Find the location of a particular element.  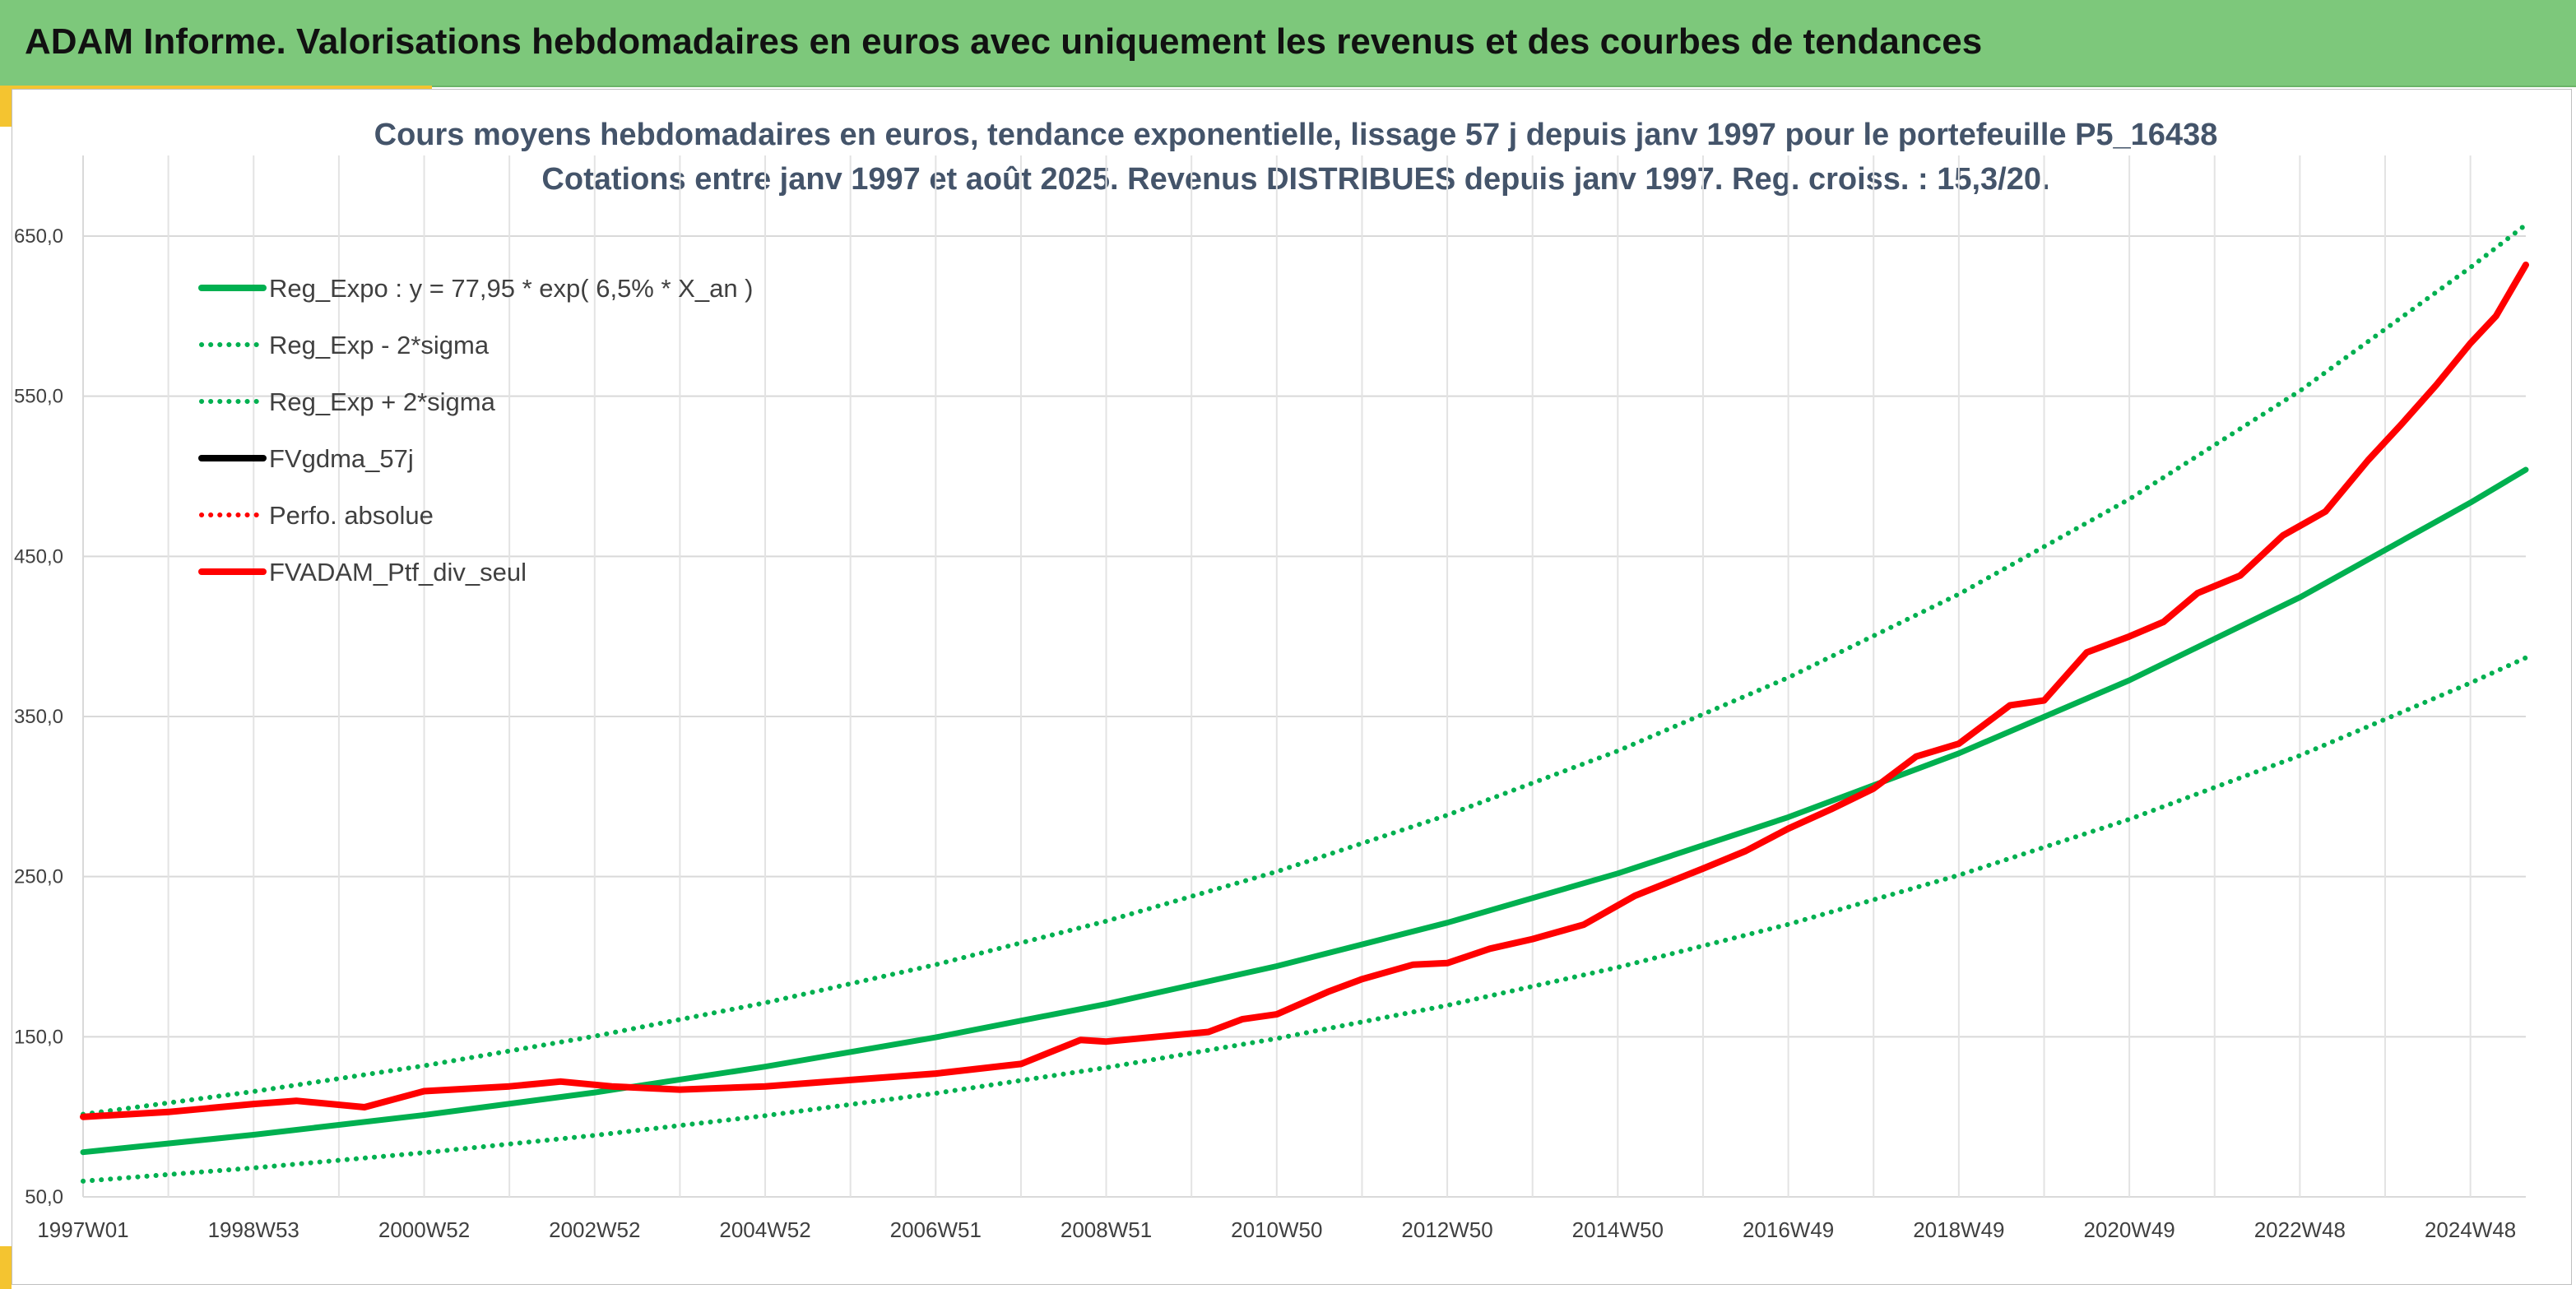

accent-stripe-left is located at coordinates (6, 106).